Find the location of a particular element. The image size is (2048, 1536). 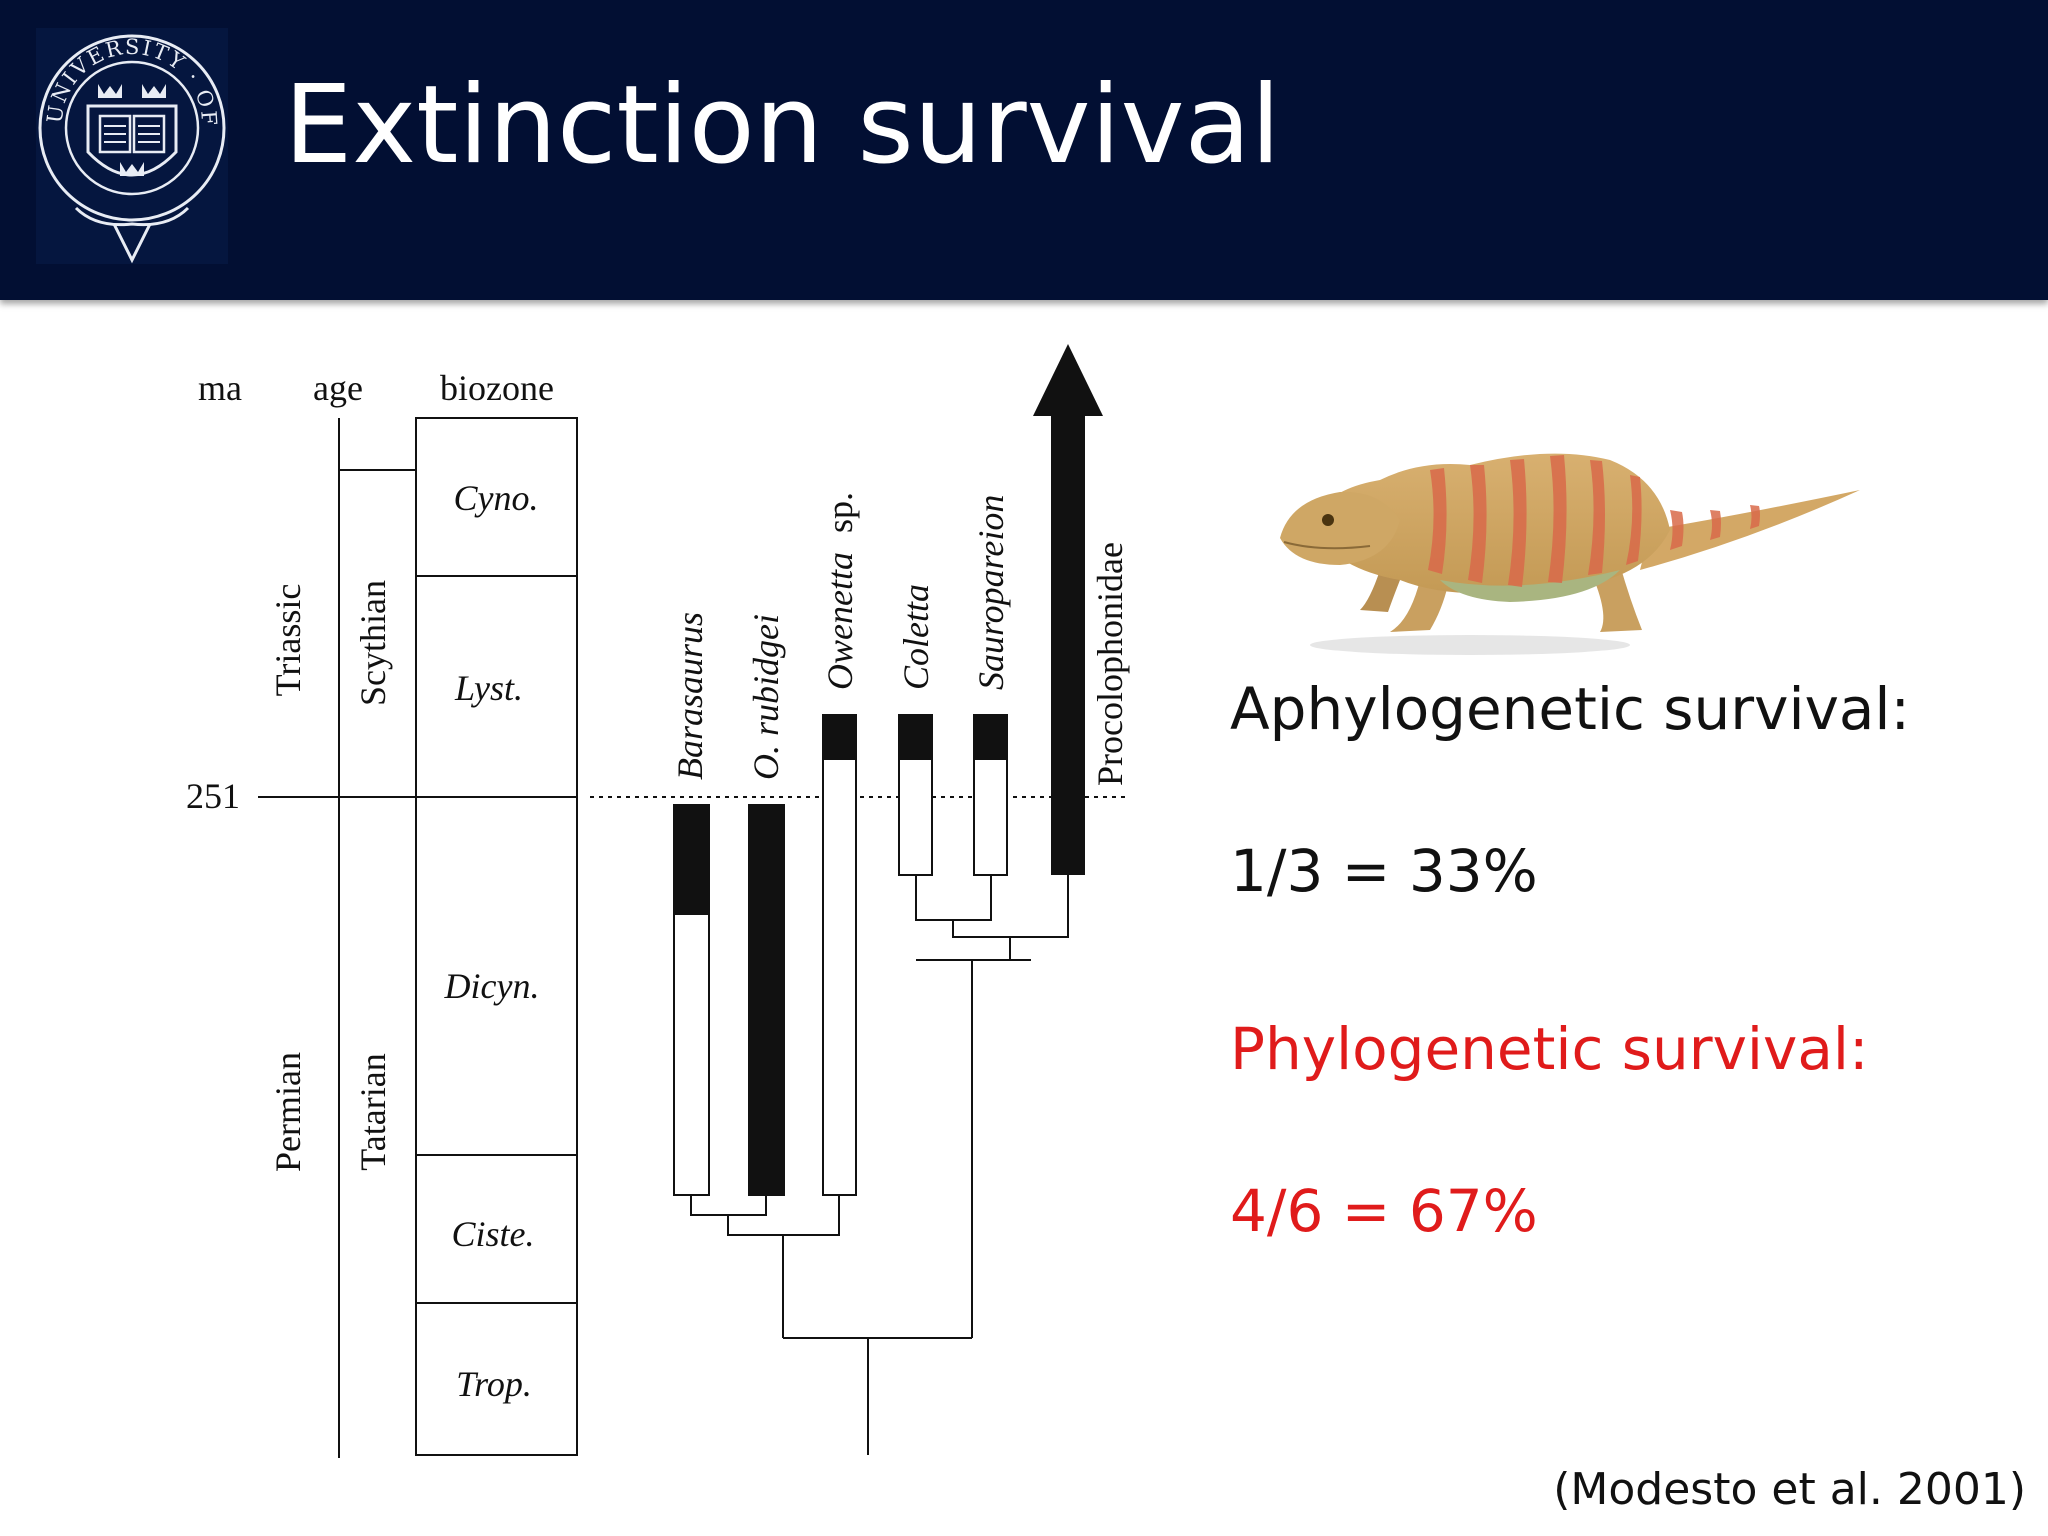

biozone-lyst: Lyst. is located at coordinates (488, 688).